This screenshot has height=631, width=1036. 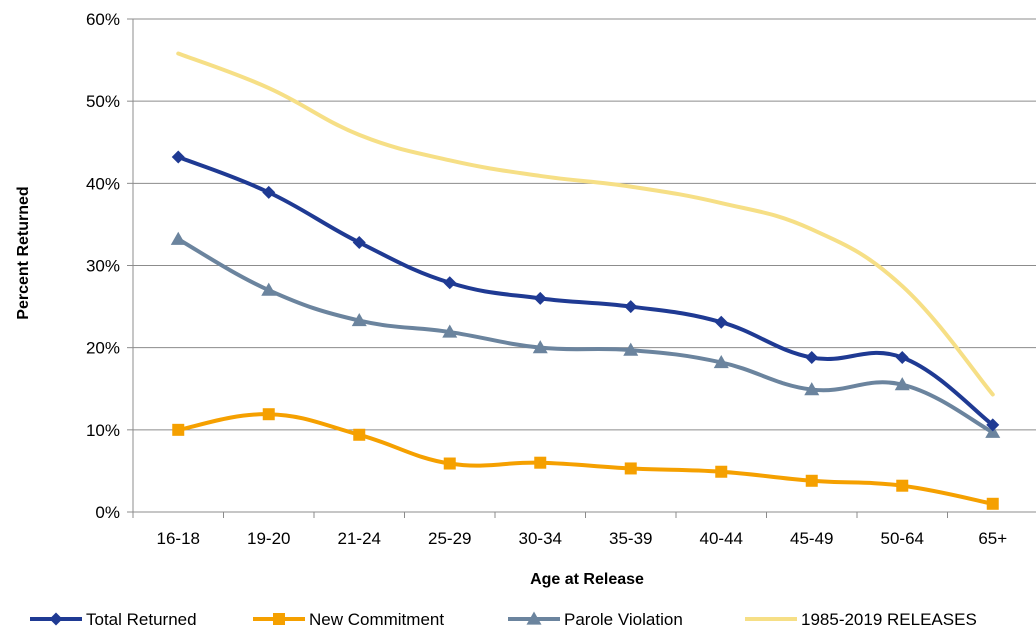 What do you see at coordinates (721, 538) in the screenshot?
I see `x-tick-label-6: 40-44` at bounding box center [721, 538].